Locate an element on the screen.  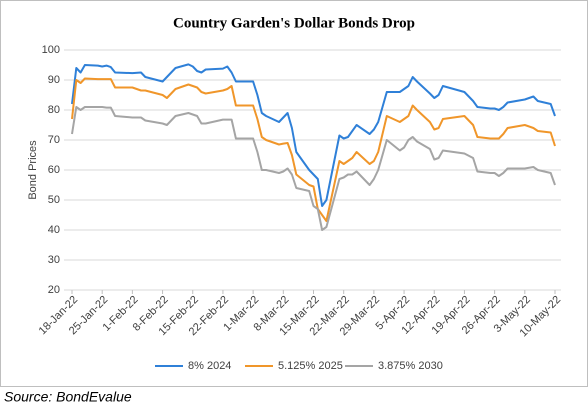
y-tick-label: 30 is located at coordinates (54, 260).